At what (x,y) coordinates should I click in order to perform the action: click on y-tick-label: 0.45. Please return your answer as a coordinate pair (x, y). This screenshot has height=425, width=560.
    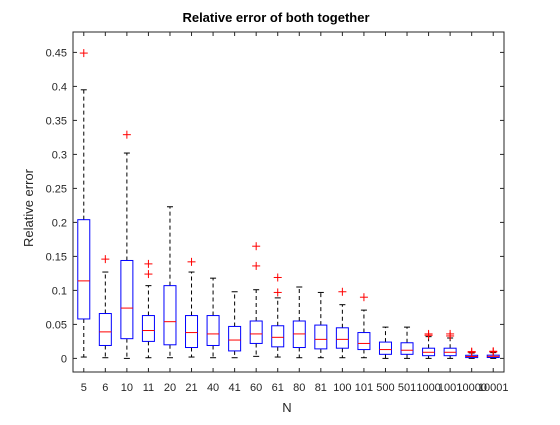
    Looking at the image, I should click on (56, 53).